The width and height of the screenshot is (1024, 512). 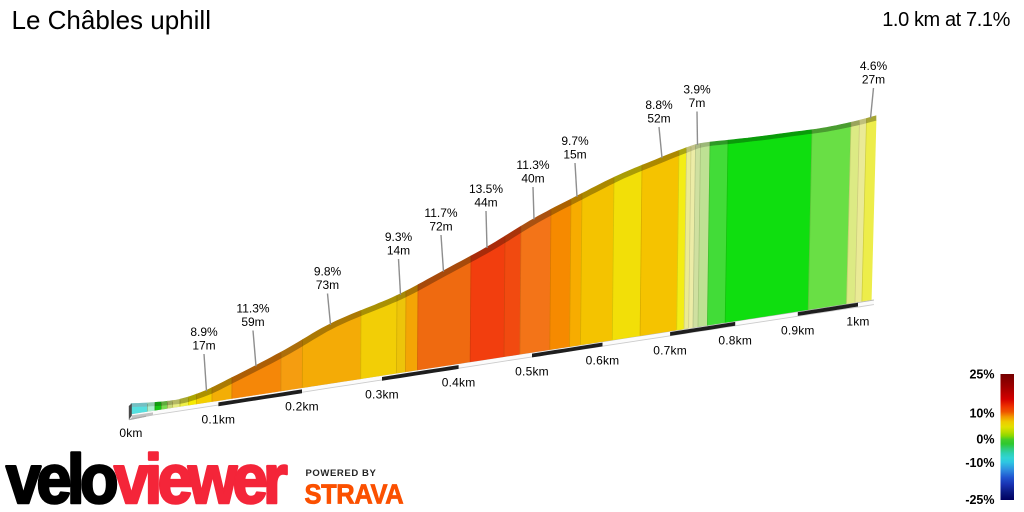 I want to click on svg-text: 1km, so click(x=857, y=322).